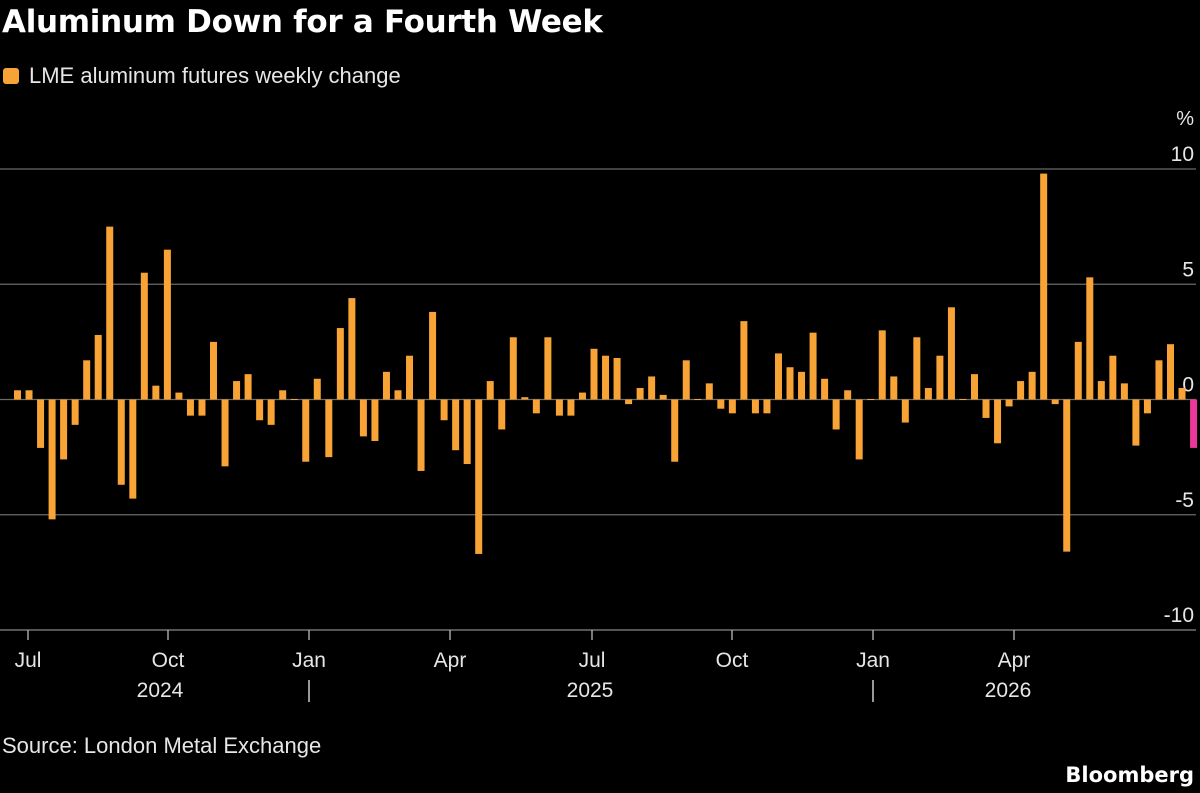  Describe the element at coordinates (215, 75) in the screenshot. I see `legend-label: LME aluminum futures weekly change` at that location.